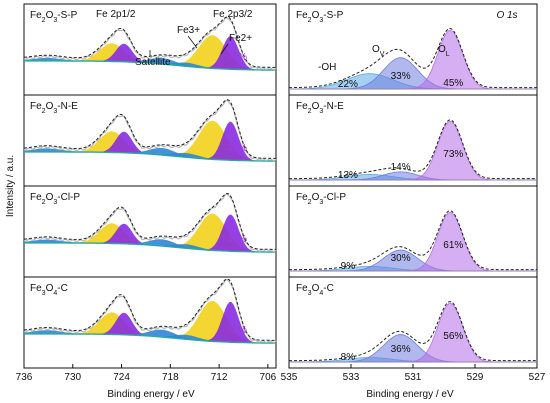  I want to click on fe2-percent-label: 35%, so click(237, 148).